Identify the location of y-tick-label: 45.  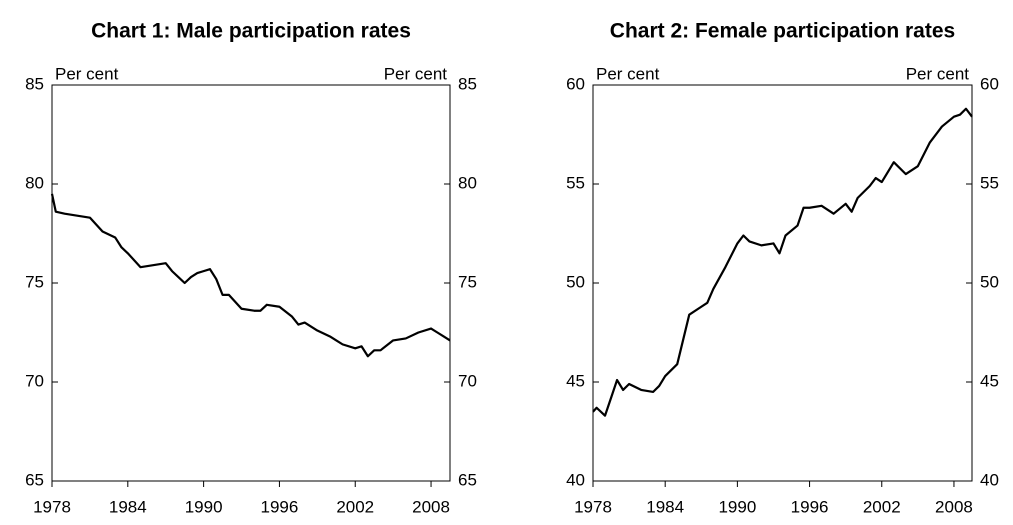
(575, 380).